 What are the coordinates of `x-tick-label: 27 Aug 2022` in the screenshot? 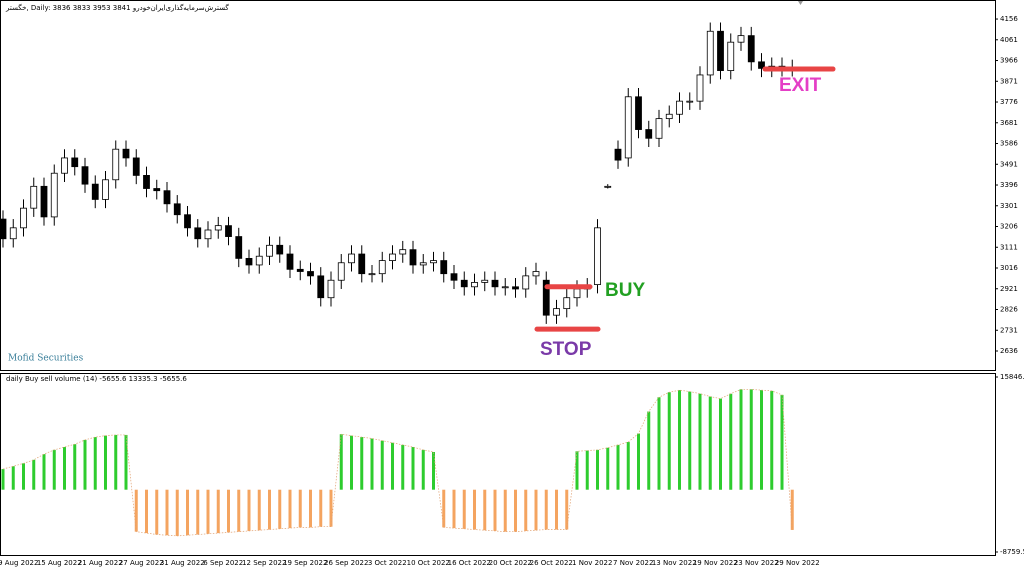 It's located at (141, 563).